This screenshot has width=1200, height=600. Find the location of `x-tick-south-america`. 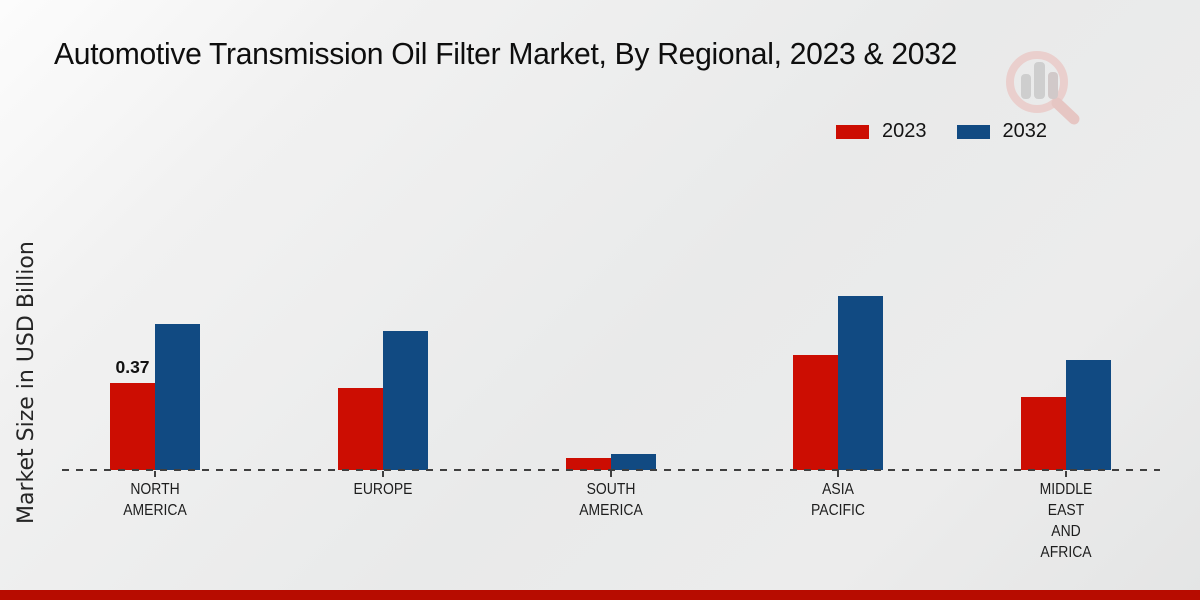

x-tick-south-america is located at coordinates (611, 474).